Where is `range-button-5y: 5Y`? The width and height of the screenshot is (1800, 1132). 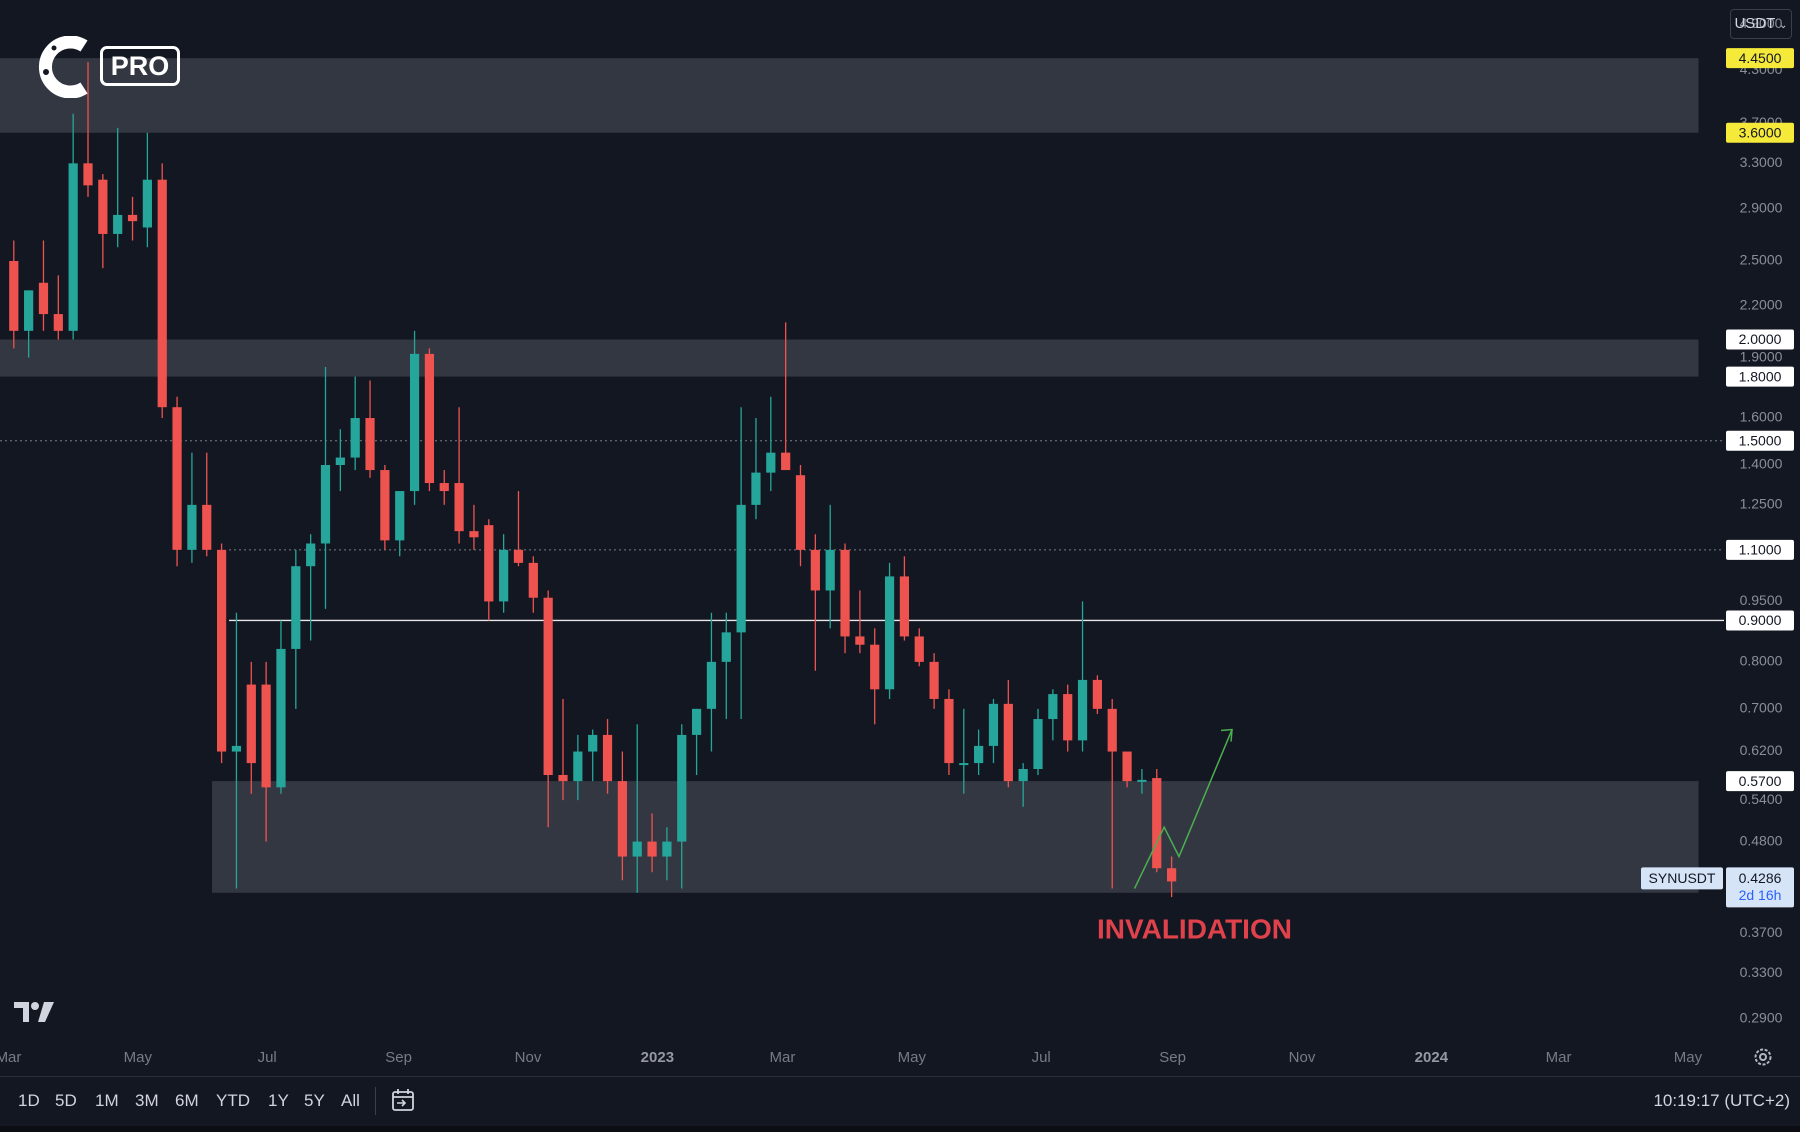 range-button-5y: 5Y is located at coordinates (314, 1100).